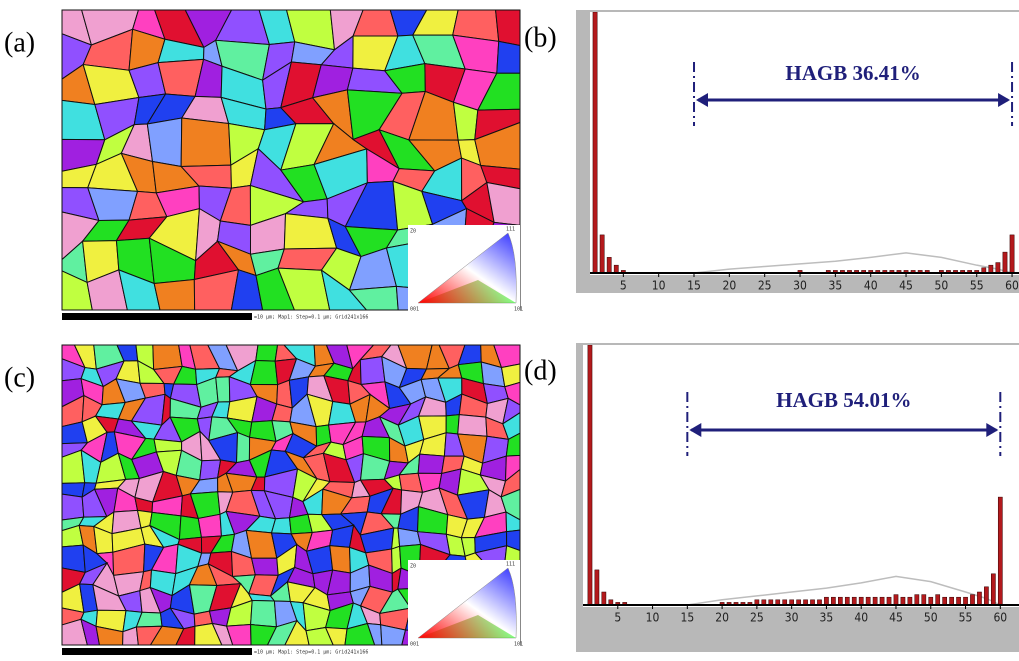 The height and width of the screenshot is (661, 1019). I want to click on annotation-text: HAGB 54.01%, so click(843, 400).